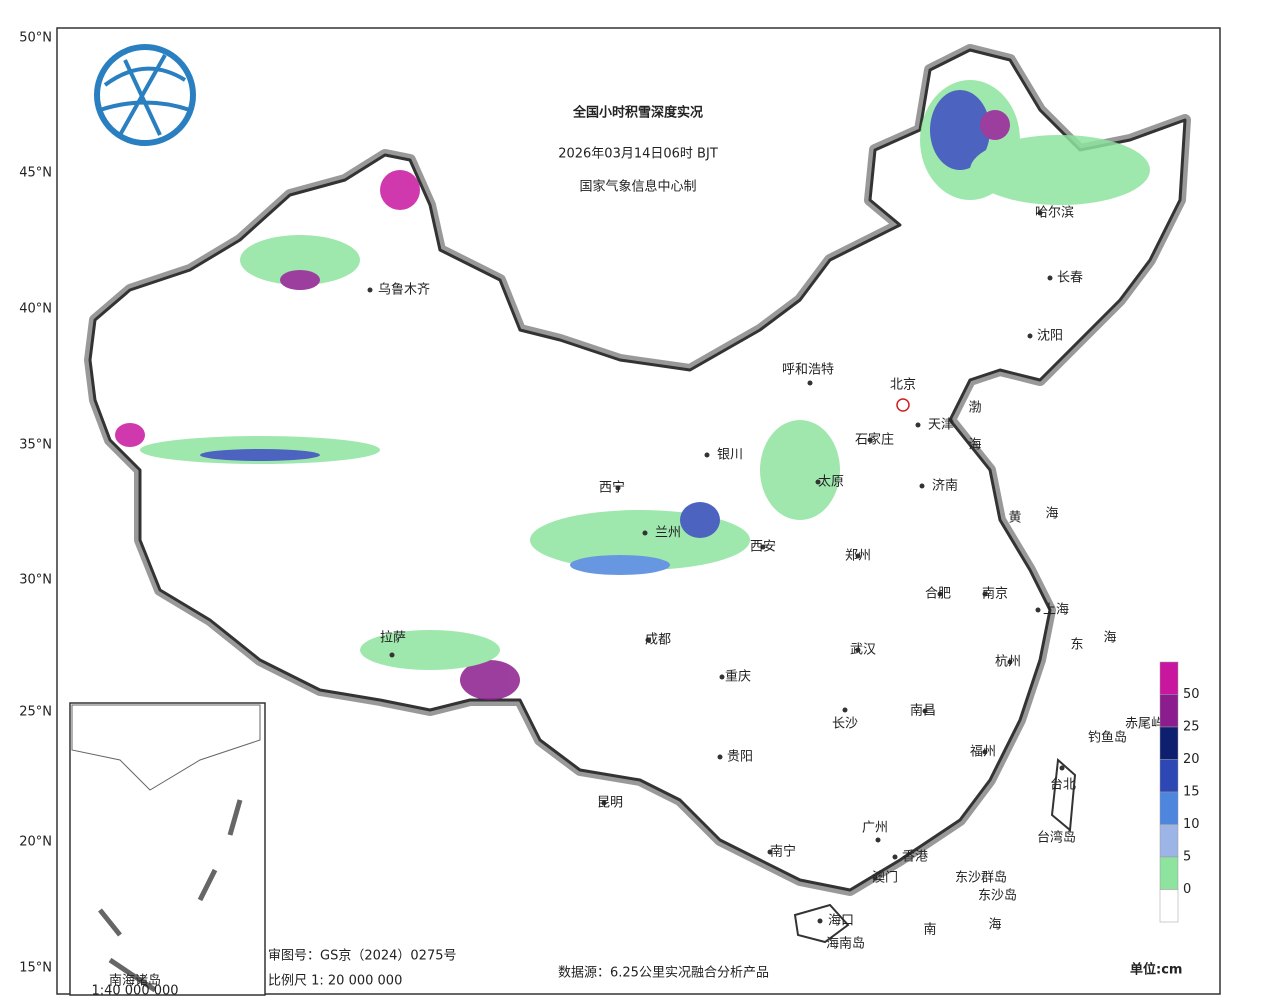  I want to click on city-label: 沈阳, so click(1050, 336).